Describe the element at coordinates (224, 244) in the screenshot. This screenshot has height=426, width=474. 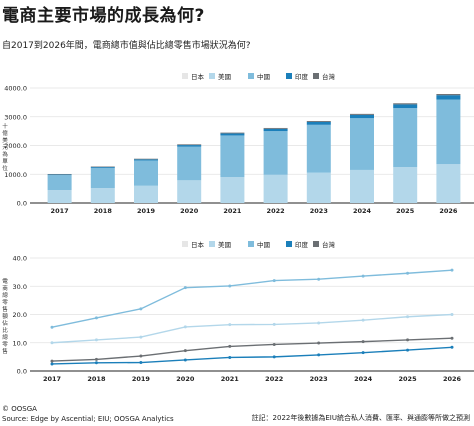
I see `legend-label: 美國` at that location.